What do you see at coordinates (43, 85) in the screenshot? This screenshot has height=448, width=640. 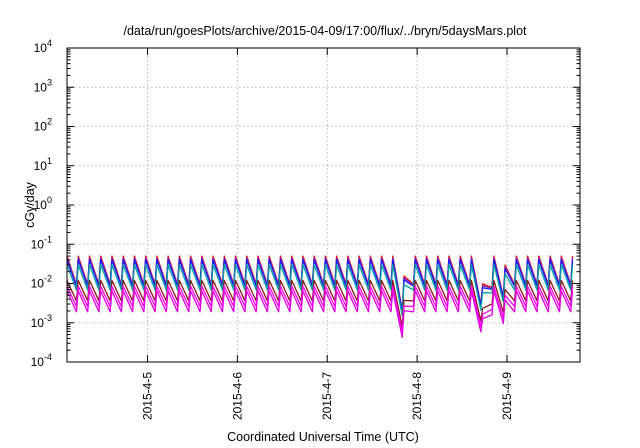 I see `y-tick-label: 10³` at bounding box center [43, 85].